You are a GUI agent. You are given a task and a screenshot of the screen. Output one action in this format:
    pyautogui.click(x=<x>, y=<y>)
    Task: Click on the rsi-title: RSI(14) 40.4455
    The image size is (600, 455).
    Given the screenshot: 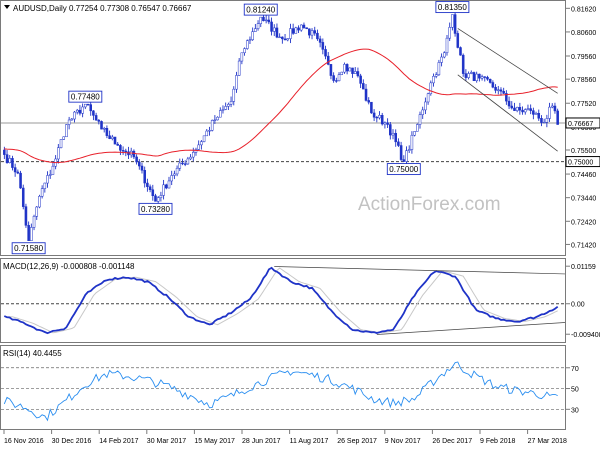 What is the action you would take?
    pyautogui.click(x=32, y=353)
    